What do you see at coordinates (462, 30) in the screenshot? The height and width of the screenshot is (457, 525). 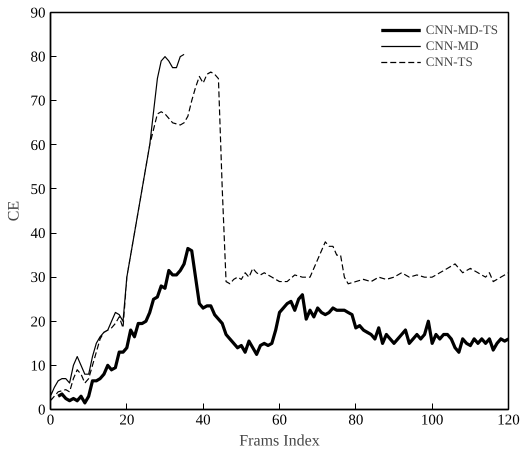 I see `legend-label: CNN-MD-TS` at bounding box center [462, 30].